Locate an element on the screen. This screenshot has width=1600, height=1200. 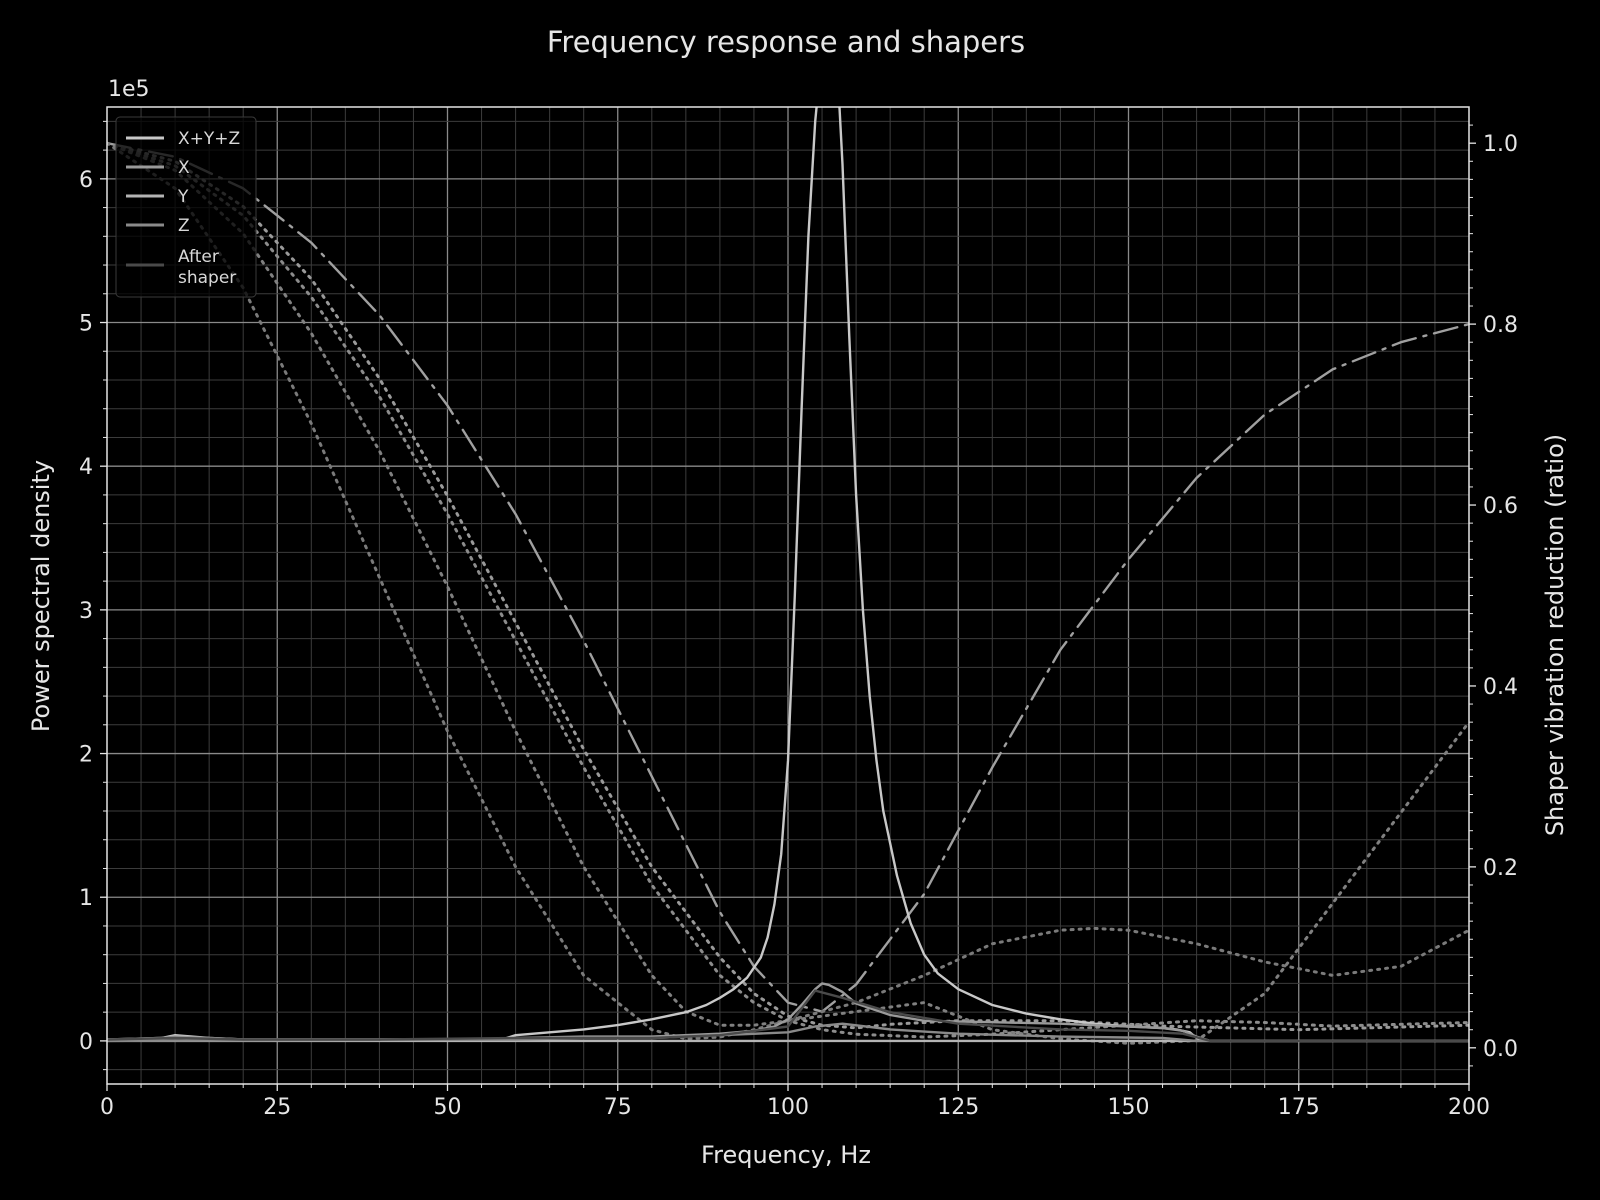
chart-title: Frequency response and shapers is located at coordinates (786, 42).